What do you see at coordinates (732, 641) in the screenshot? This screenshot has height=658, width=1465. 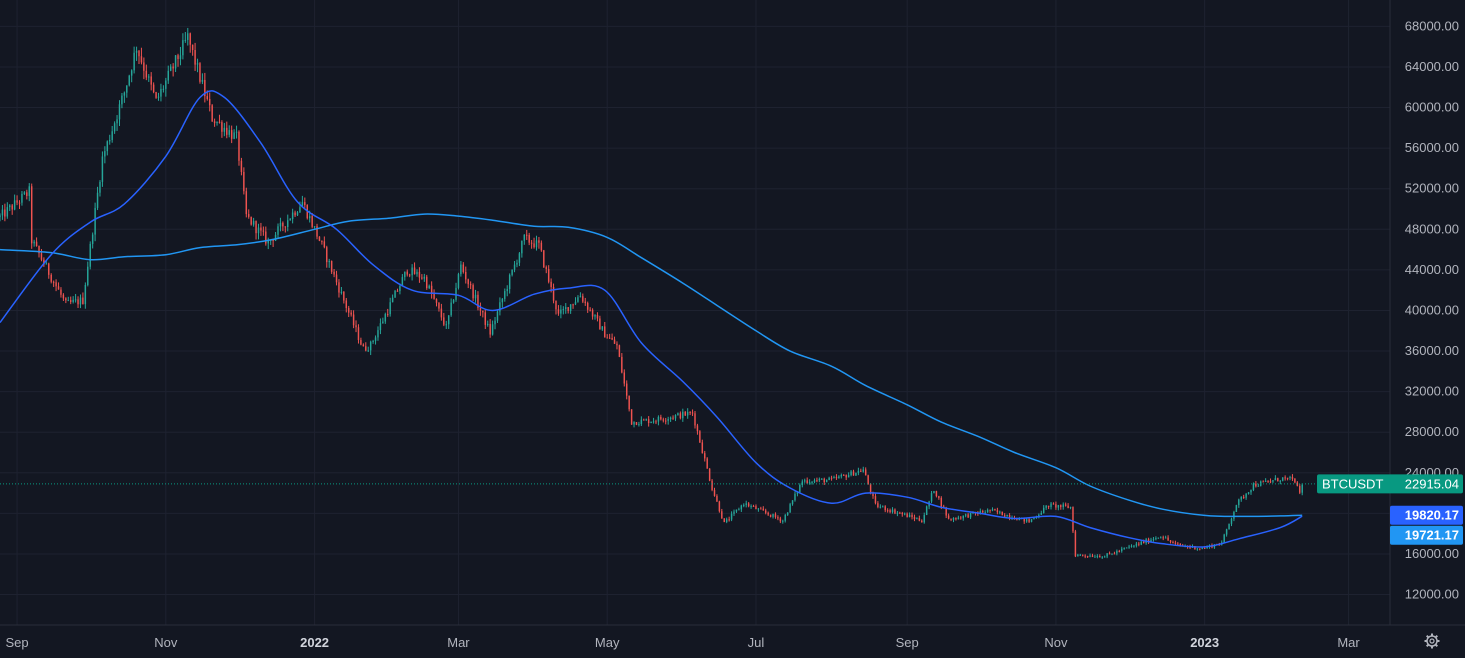 I see `time-axis: Sep Nov 2022 Mar May Jul Sep Nov 2023 Mar` at bounding box center [732, 641].